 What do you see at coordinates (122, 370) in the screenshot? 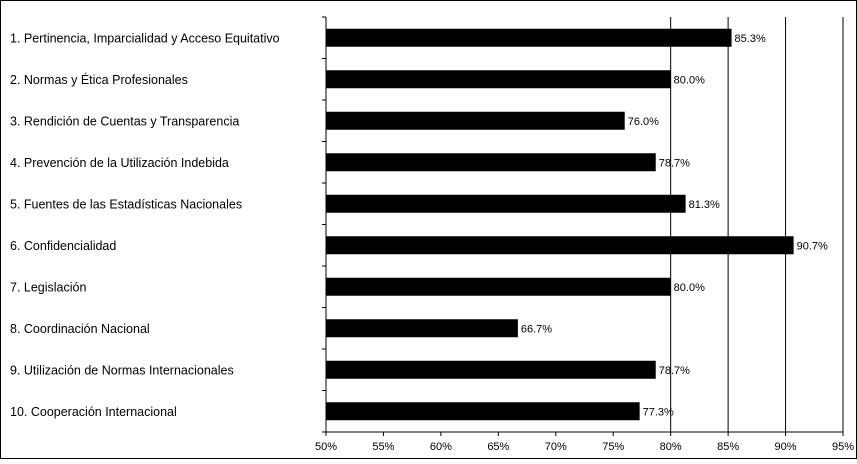
I see `category-label-9: 9. Utilización de Normas Internacionales` at bounding box center [122, 370].